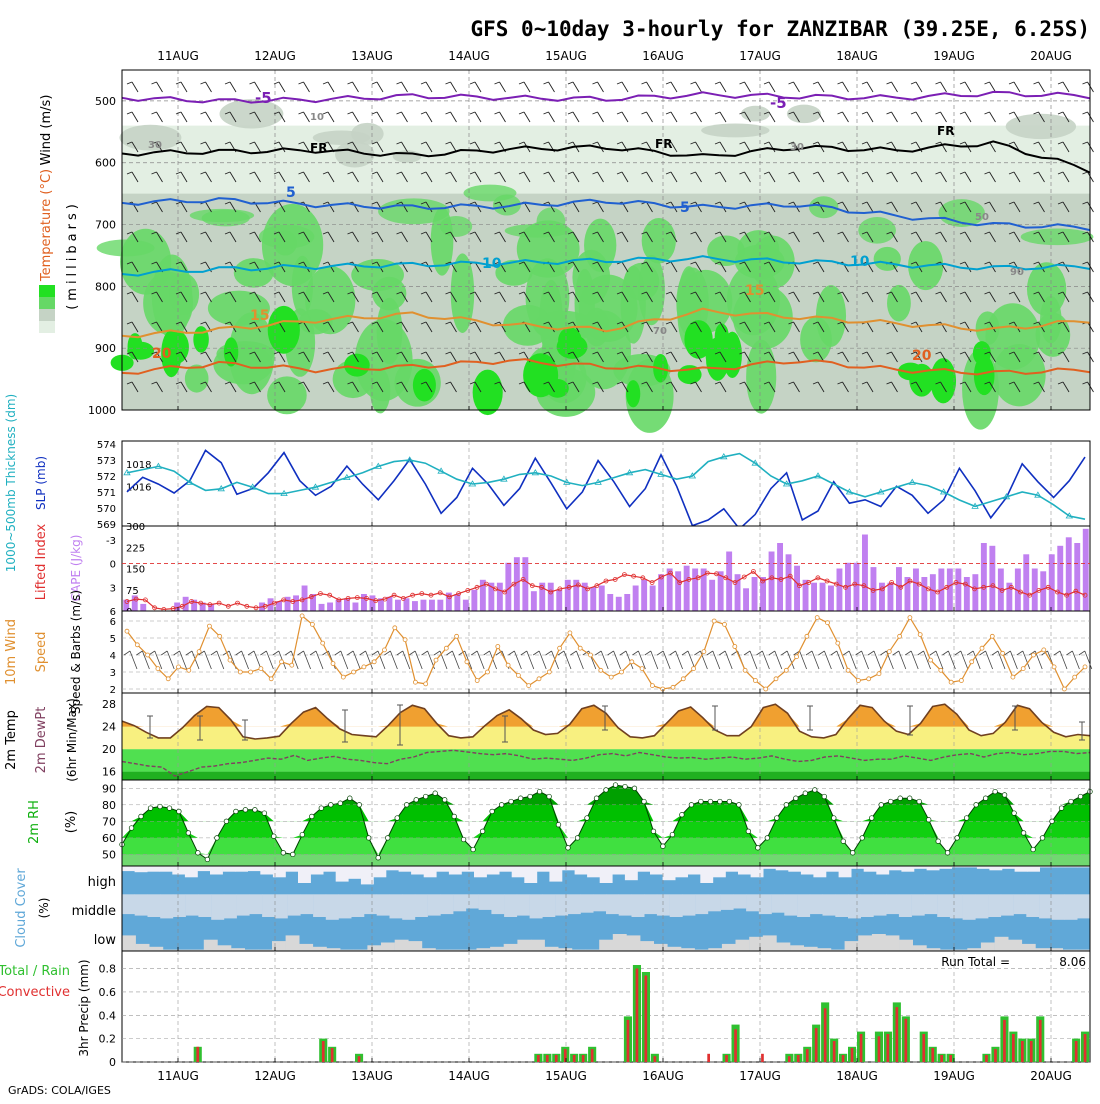 Image resolution: width=1100 pixels, height=1104 pixels. I want to click on rh-cell-upper, so click(735, 130).